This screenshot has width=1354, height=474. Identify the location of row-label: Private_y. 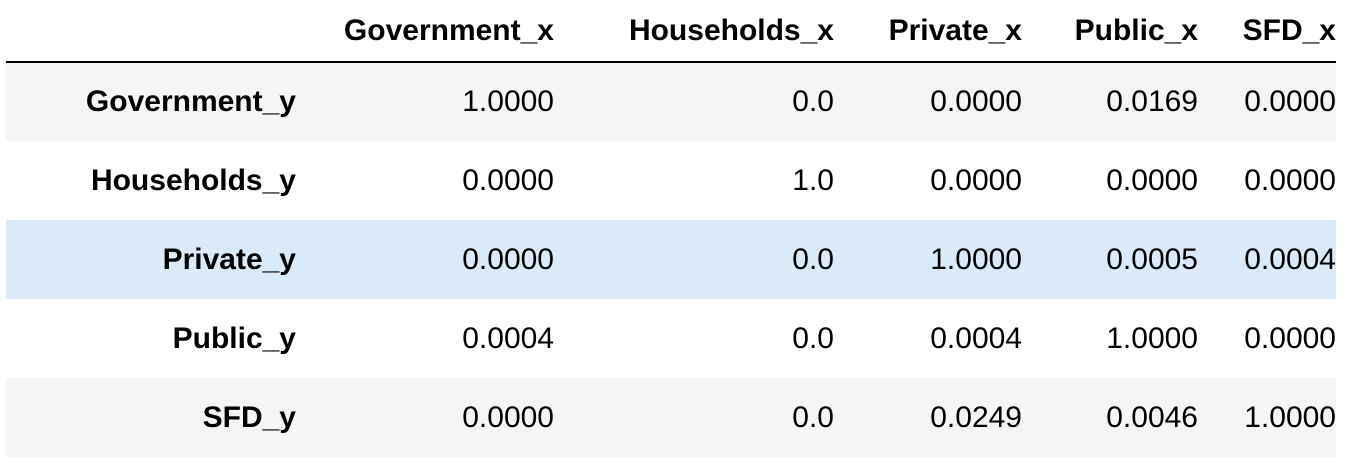
(229, 259).